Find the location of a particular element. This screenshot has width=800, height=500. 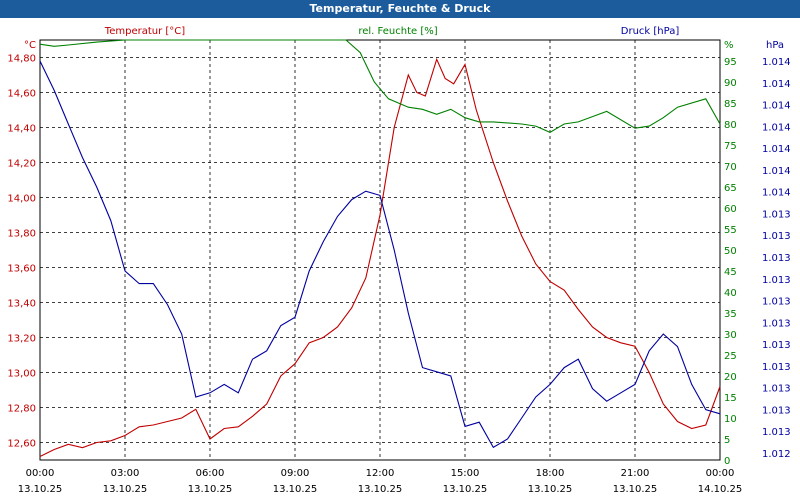

x-tick-time: 21:00 is located at coordinates (635, 473).